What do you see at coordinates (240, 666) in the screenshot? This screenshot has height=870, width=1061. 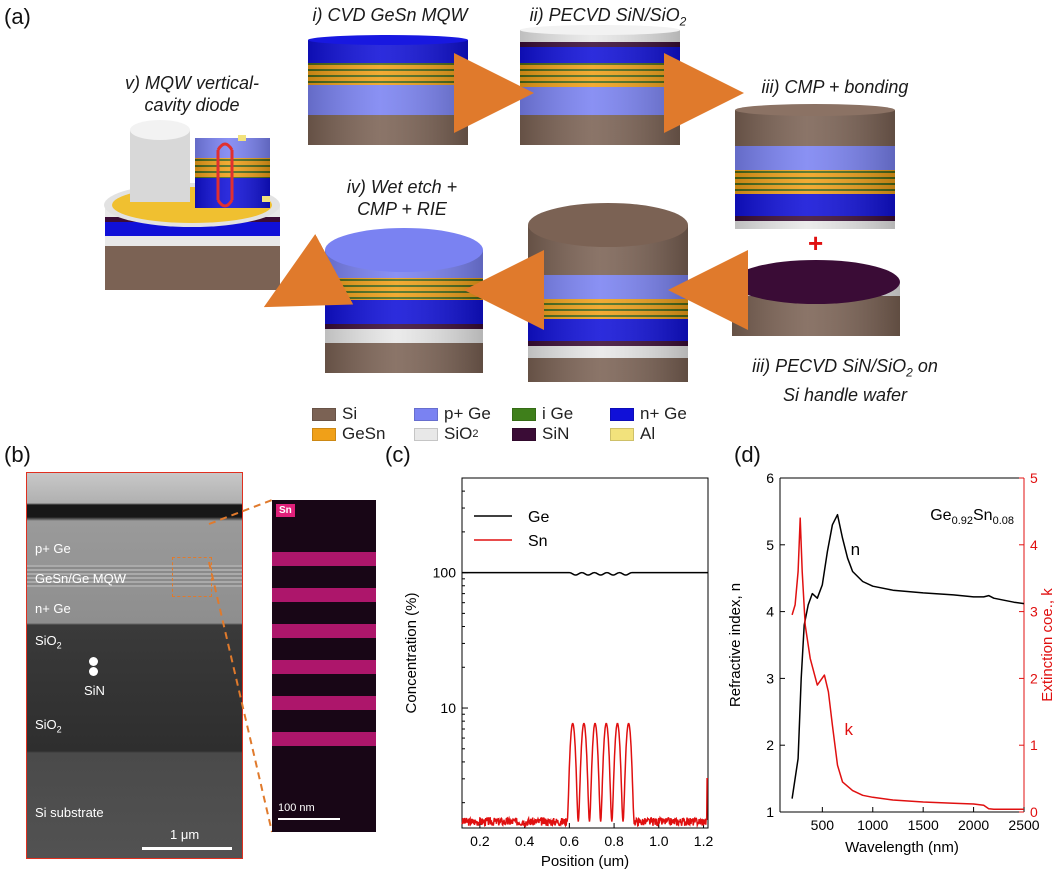 I see `zoom-lines` at bounding box center [240, 666].